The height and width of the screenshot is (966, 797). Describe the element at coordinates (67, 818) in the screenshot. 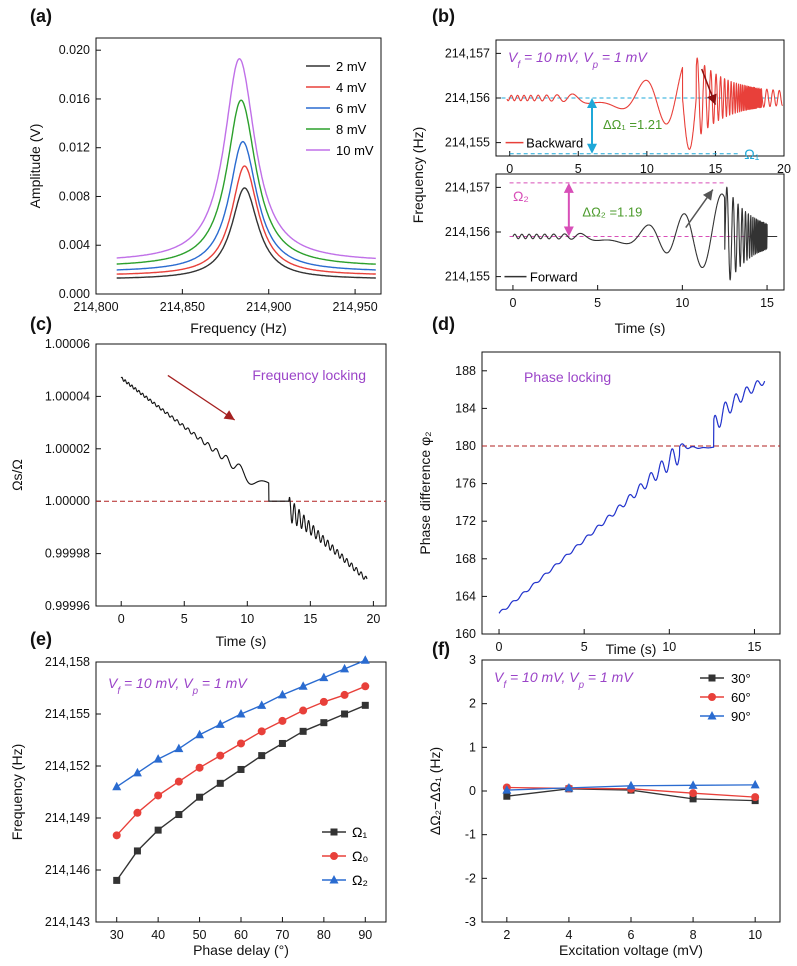

I see `y-tick-label: 214,149` at that location.